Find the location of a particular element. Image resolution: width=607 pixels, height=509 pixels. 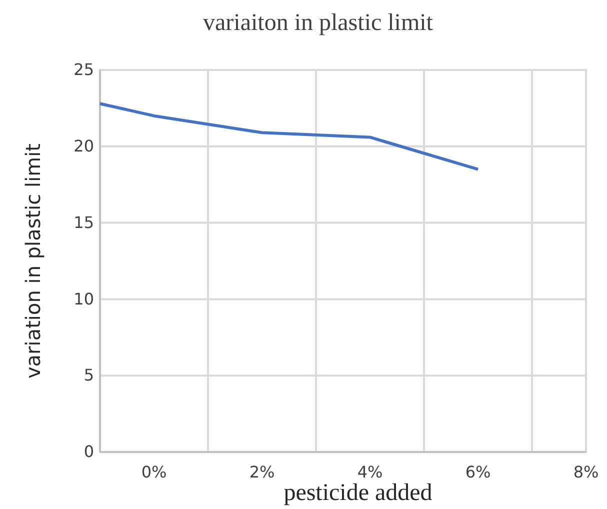

x-tick-label: 4% is located at coordinates (370, 472).